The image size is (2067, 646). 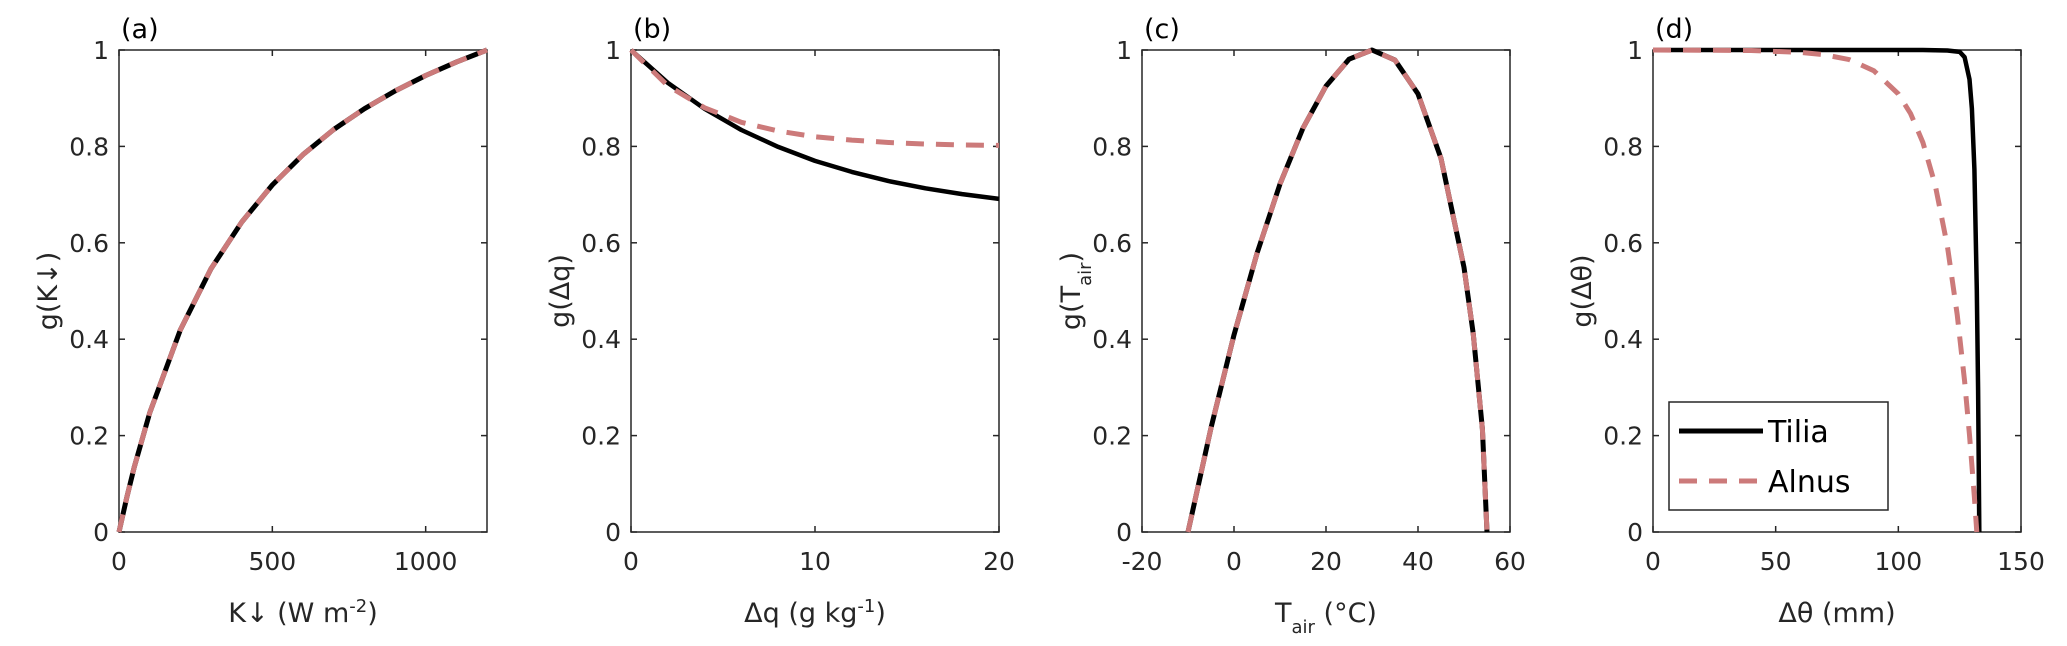 I want to click on x-tick-label: 40, so click(x=1418, y=561).